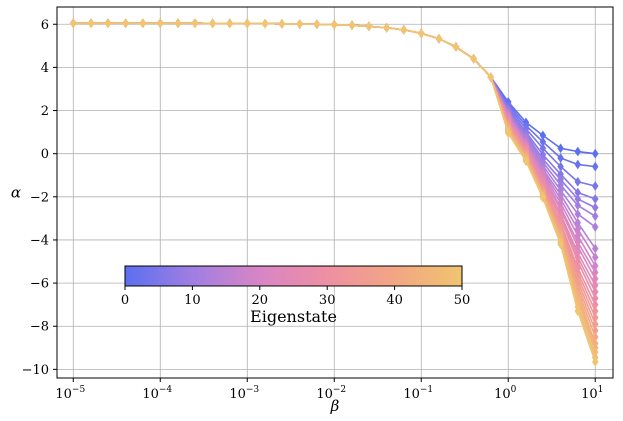  Describe the element at coordinates (70, 393) in the screenshot. I see `x-tick-label: 10⁻⁵` at that location.